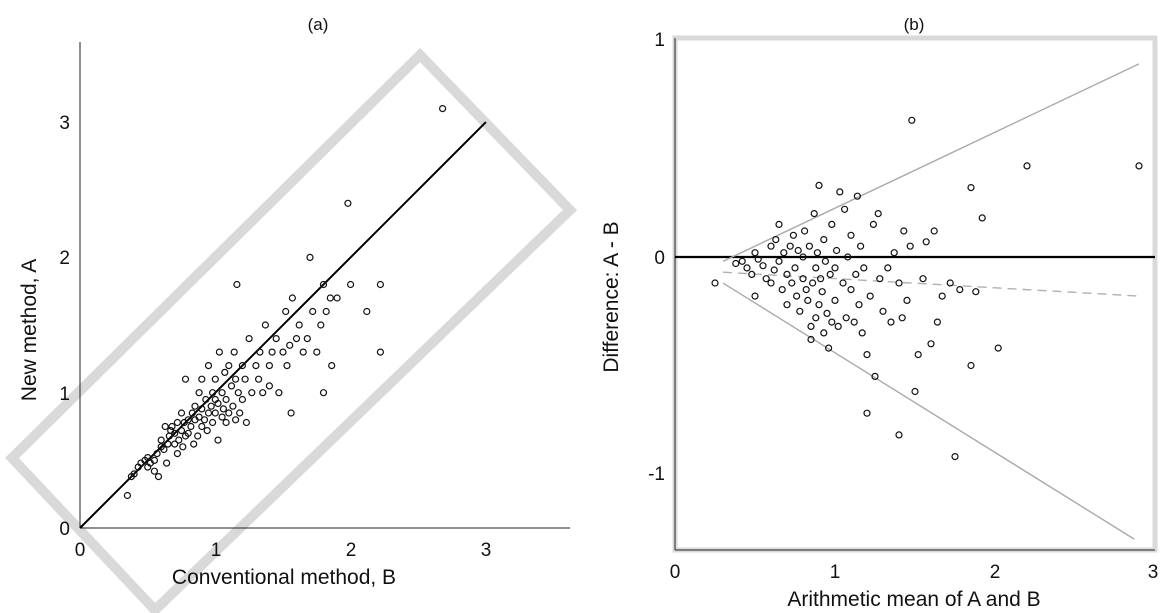 This screenshot has width=1161, height=613. I want to click on x-tick-a-1: 1, so click(216, 550).